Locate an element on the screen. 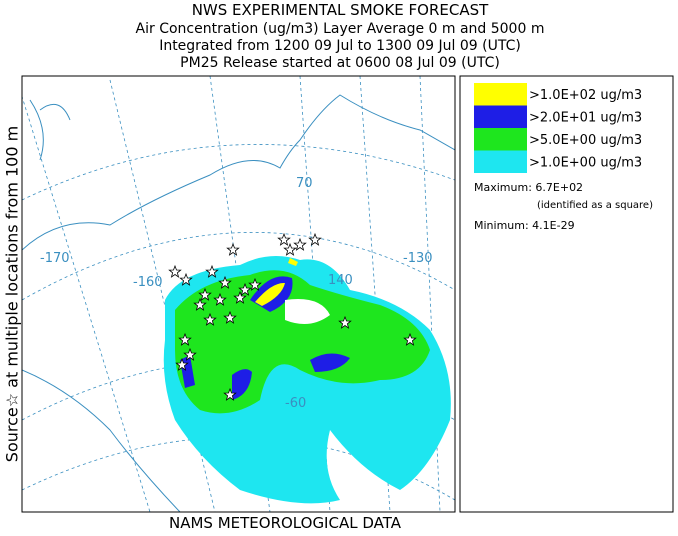 The image size is (678, 536). minimum: Minimum: 4.1E-29 is located at coordinates (524, 225).